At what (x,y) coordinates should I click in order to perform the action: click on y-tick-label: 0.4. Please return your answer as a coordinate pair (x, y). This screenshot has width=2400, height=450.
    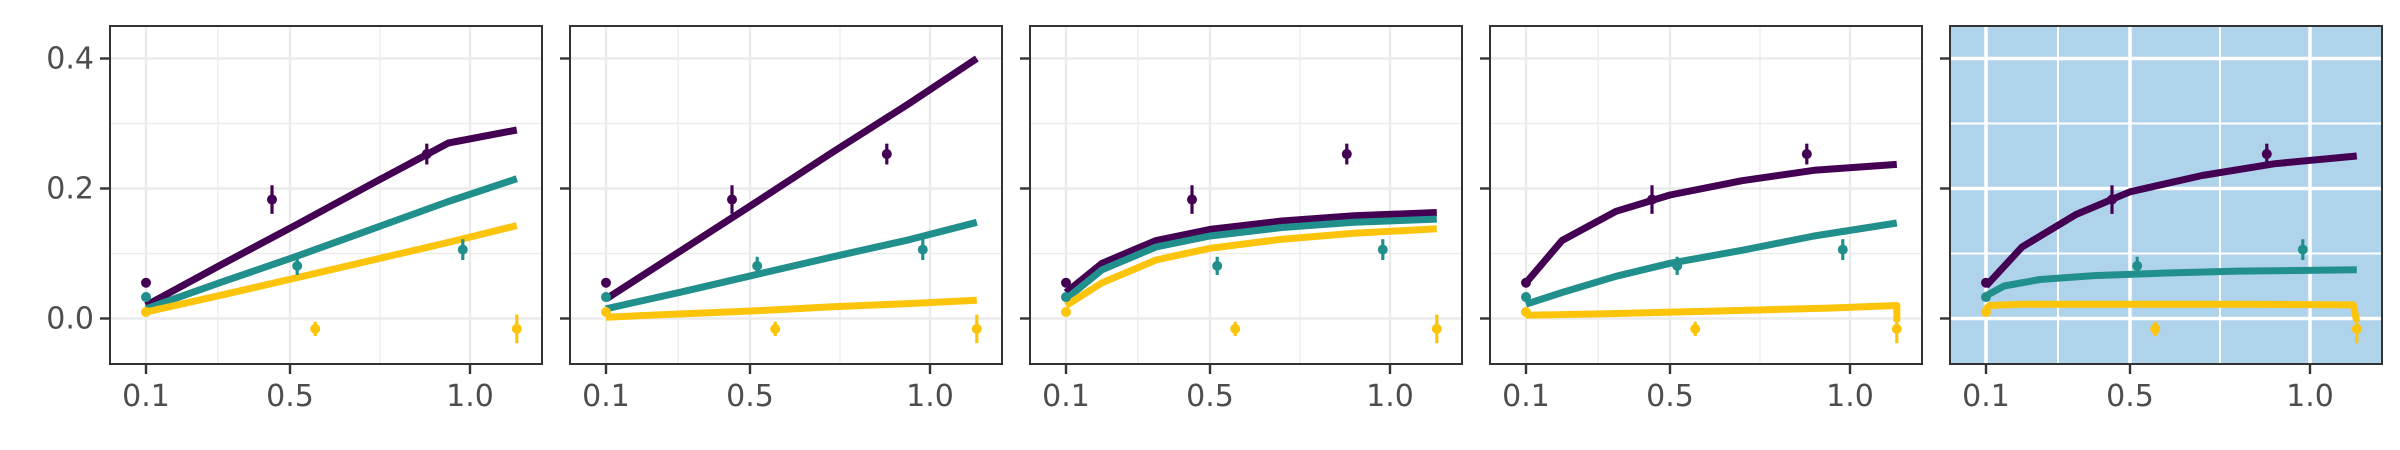
    Looking at the image, I should click on (70, 59).